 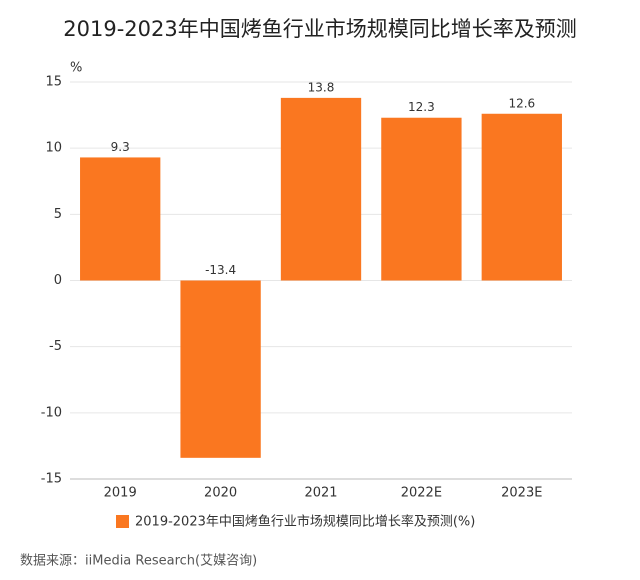 I want to click on x-tick-label: 2021, so click(x=320, y=493).